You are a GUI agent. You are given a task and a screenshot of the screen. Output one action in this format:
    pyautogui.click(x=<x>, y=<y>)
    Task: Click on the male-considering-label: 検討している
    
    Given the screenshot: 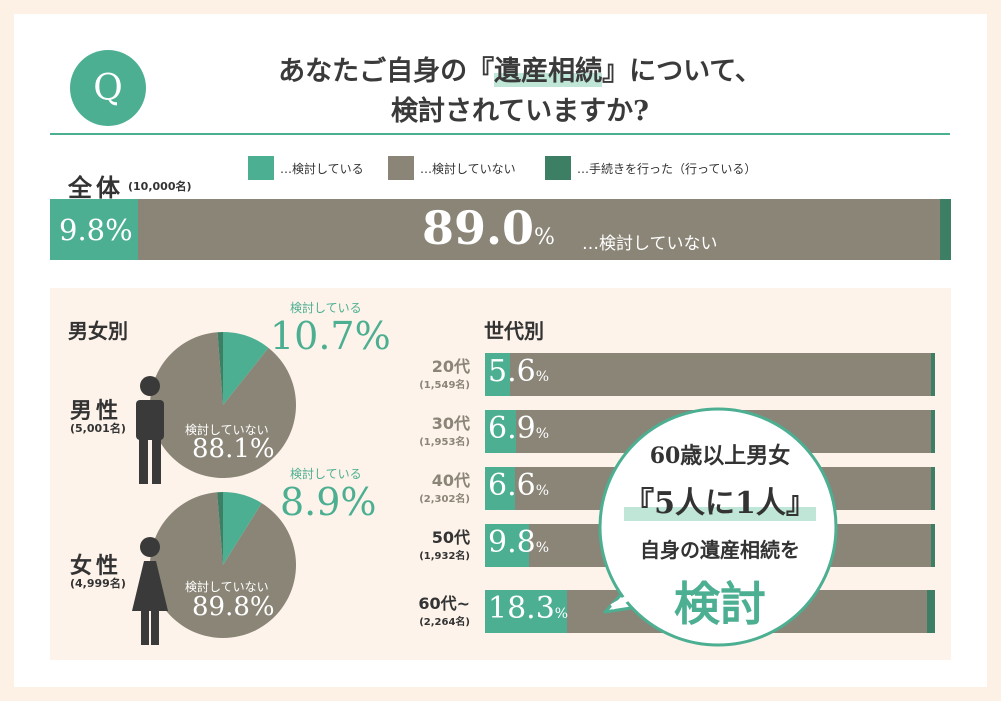 What is the action you would take?
    pyautogui.click(x=326, y=308)
    